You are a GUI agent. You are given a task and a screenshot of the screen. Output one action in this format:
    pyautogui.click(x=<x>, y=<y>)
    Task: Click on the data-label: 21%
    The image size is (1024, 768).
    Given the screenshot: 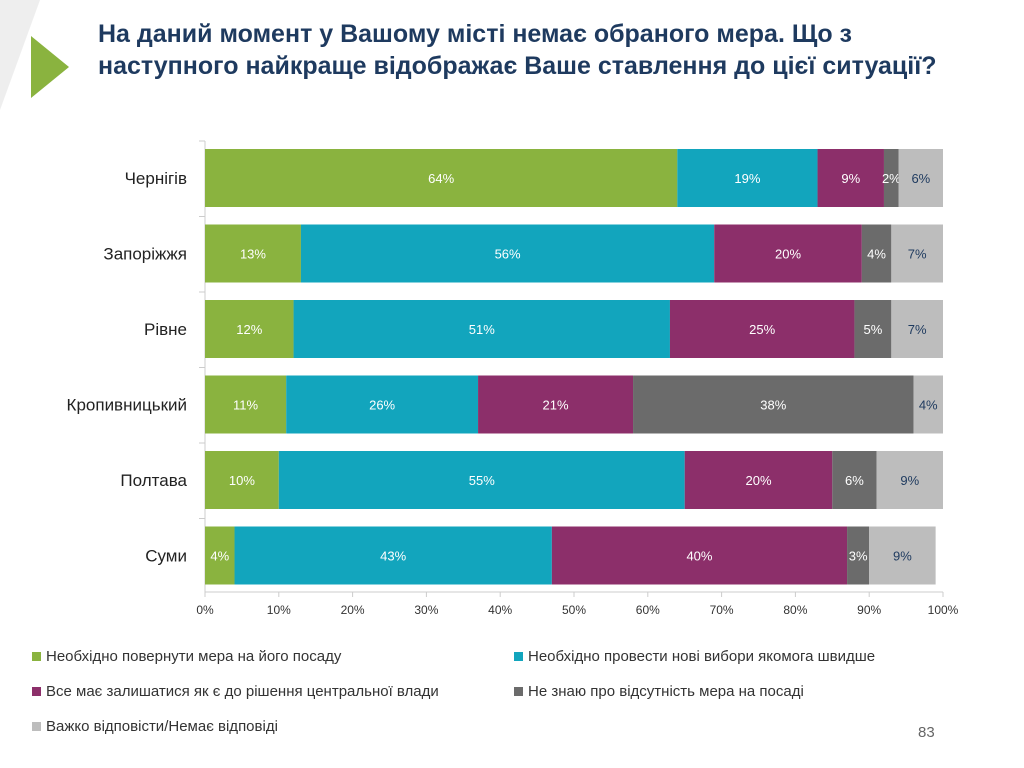 What is the action you would take?
    pyautogui.click(x=556, y=405)
    